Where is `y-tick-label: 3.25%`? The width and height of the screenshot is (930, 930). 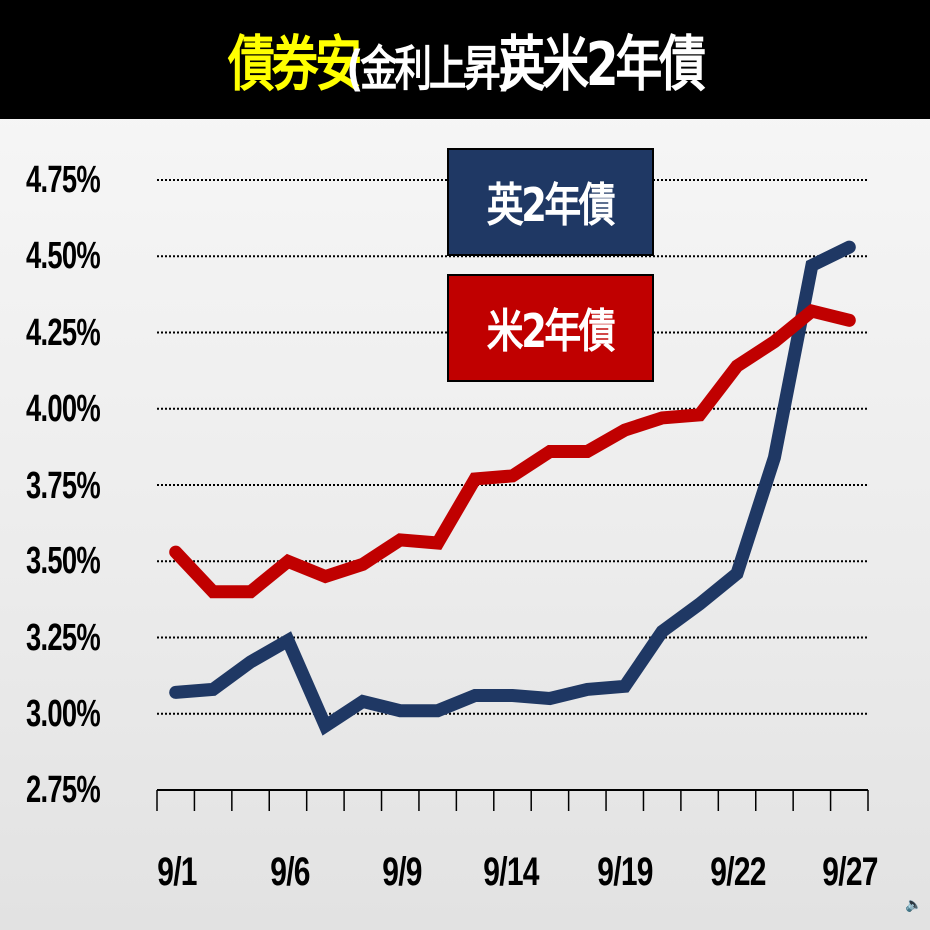
y-tick-label: 3.25% is located at coordinates (63, 638).